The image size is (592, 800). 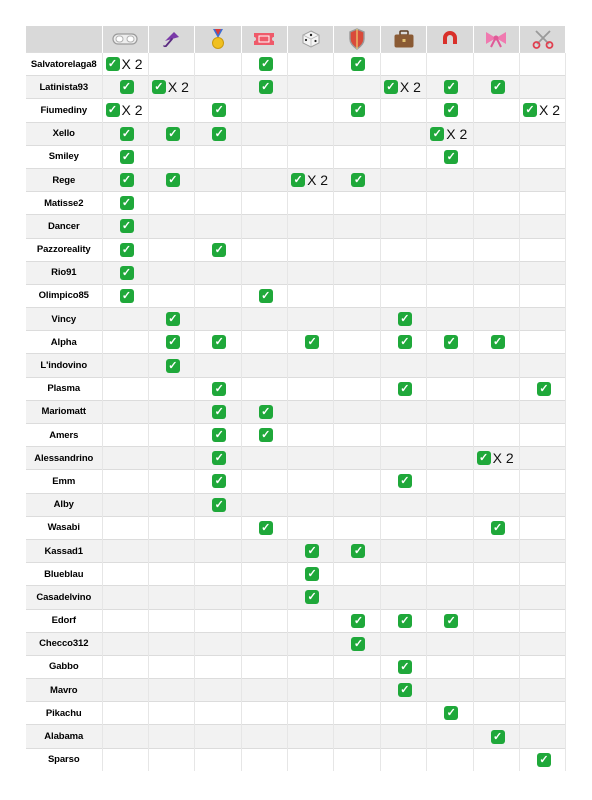 What do you see at coordinates (296, 319) in the screenshot?
I see `table-row: Vincy ✓ ✓` at bounding box center [296, 319].